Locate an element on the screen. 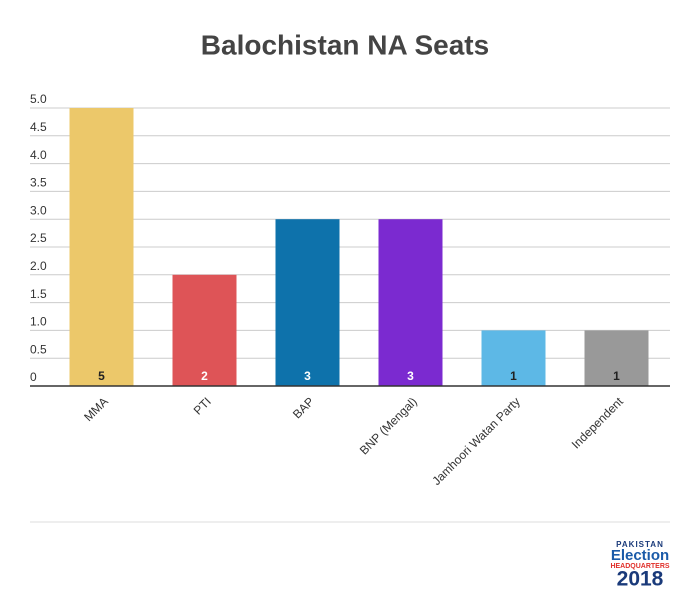 The height and width of the screenshot is (607, 700). y-tick-label: 1.5 is located at coordinates (38, 294).